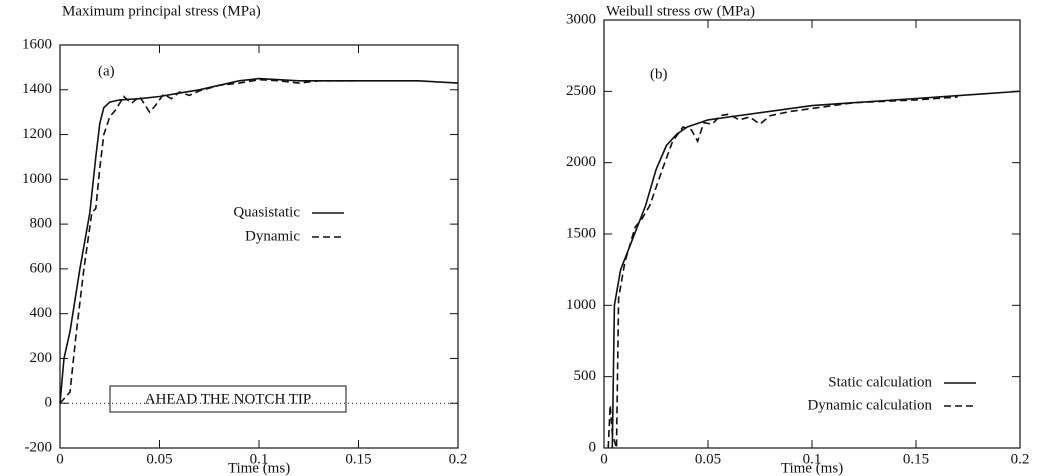 The image size is (1037, 476). Describe the element at coordinates (39, 447) in the screenshot. I see `y-tick-label: -200` at that location.